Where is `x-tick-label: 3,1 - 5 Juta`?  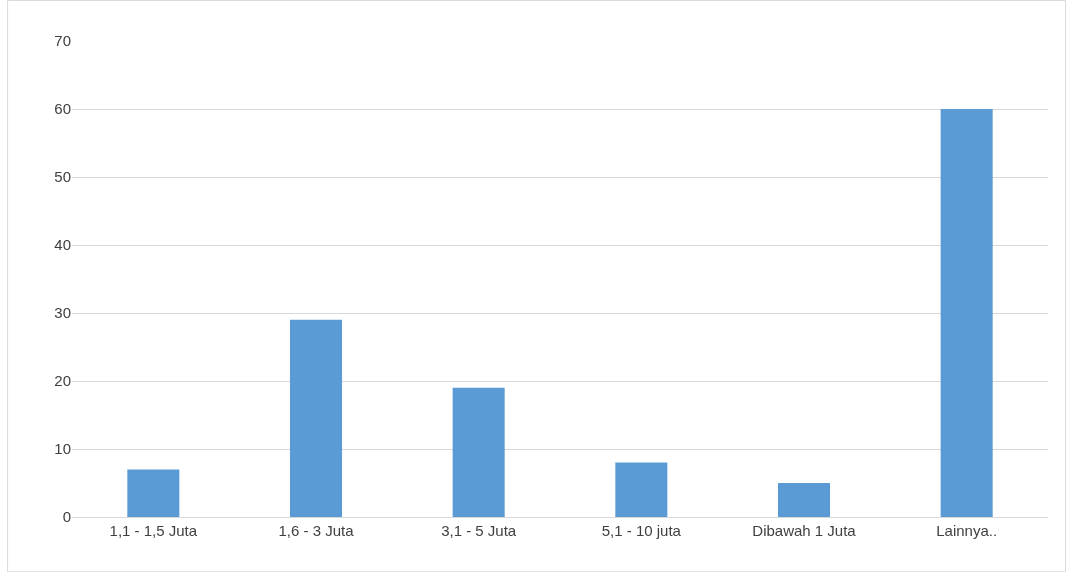 x-tick-label: 3,1 - 5 Juta is located at coordinates (479, 530).